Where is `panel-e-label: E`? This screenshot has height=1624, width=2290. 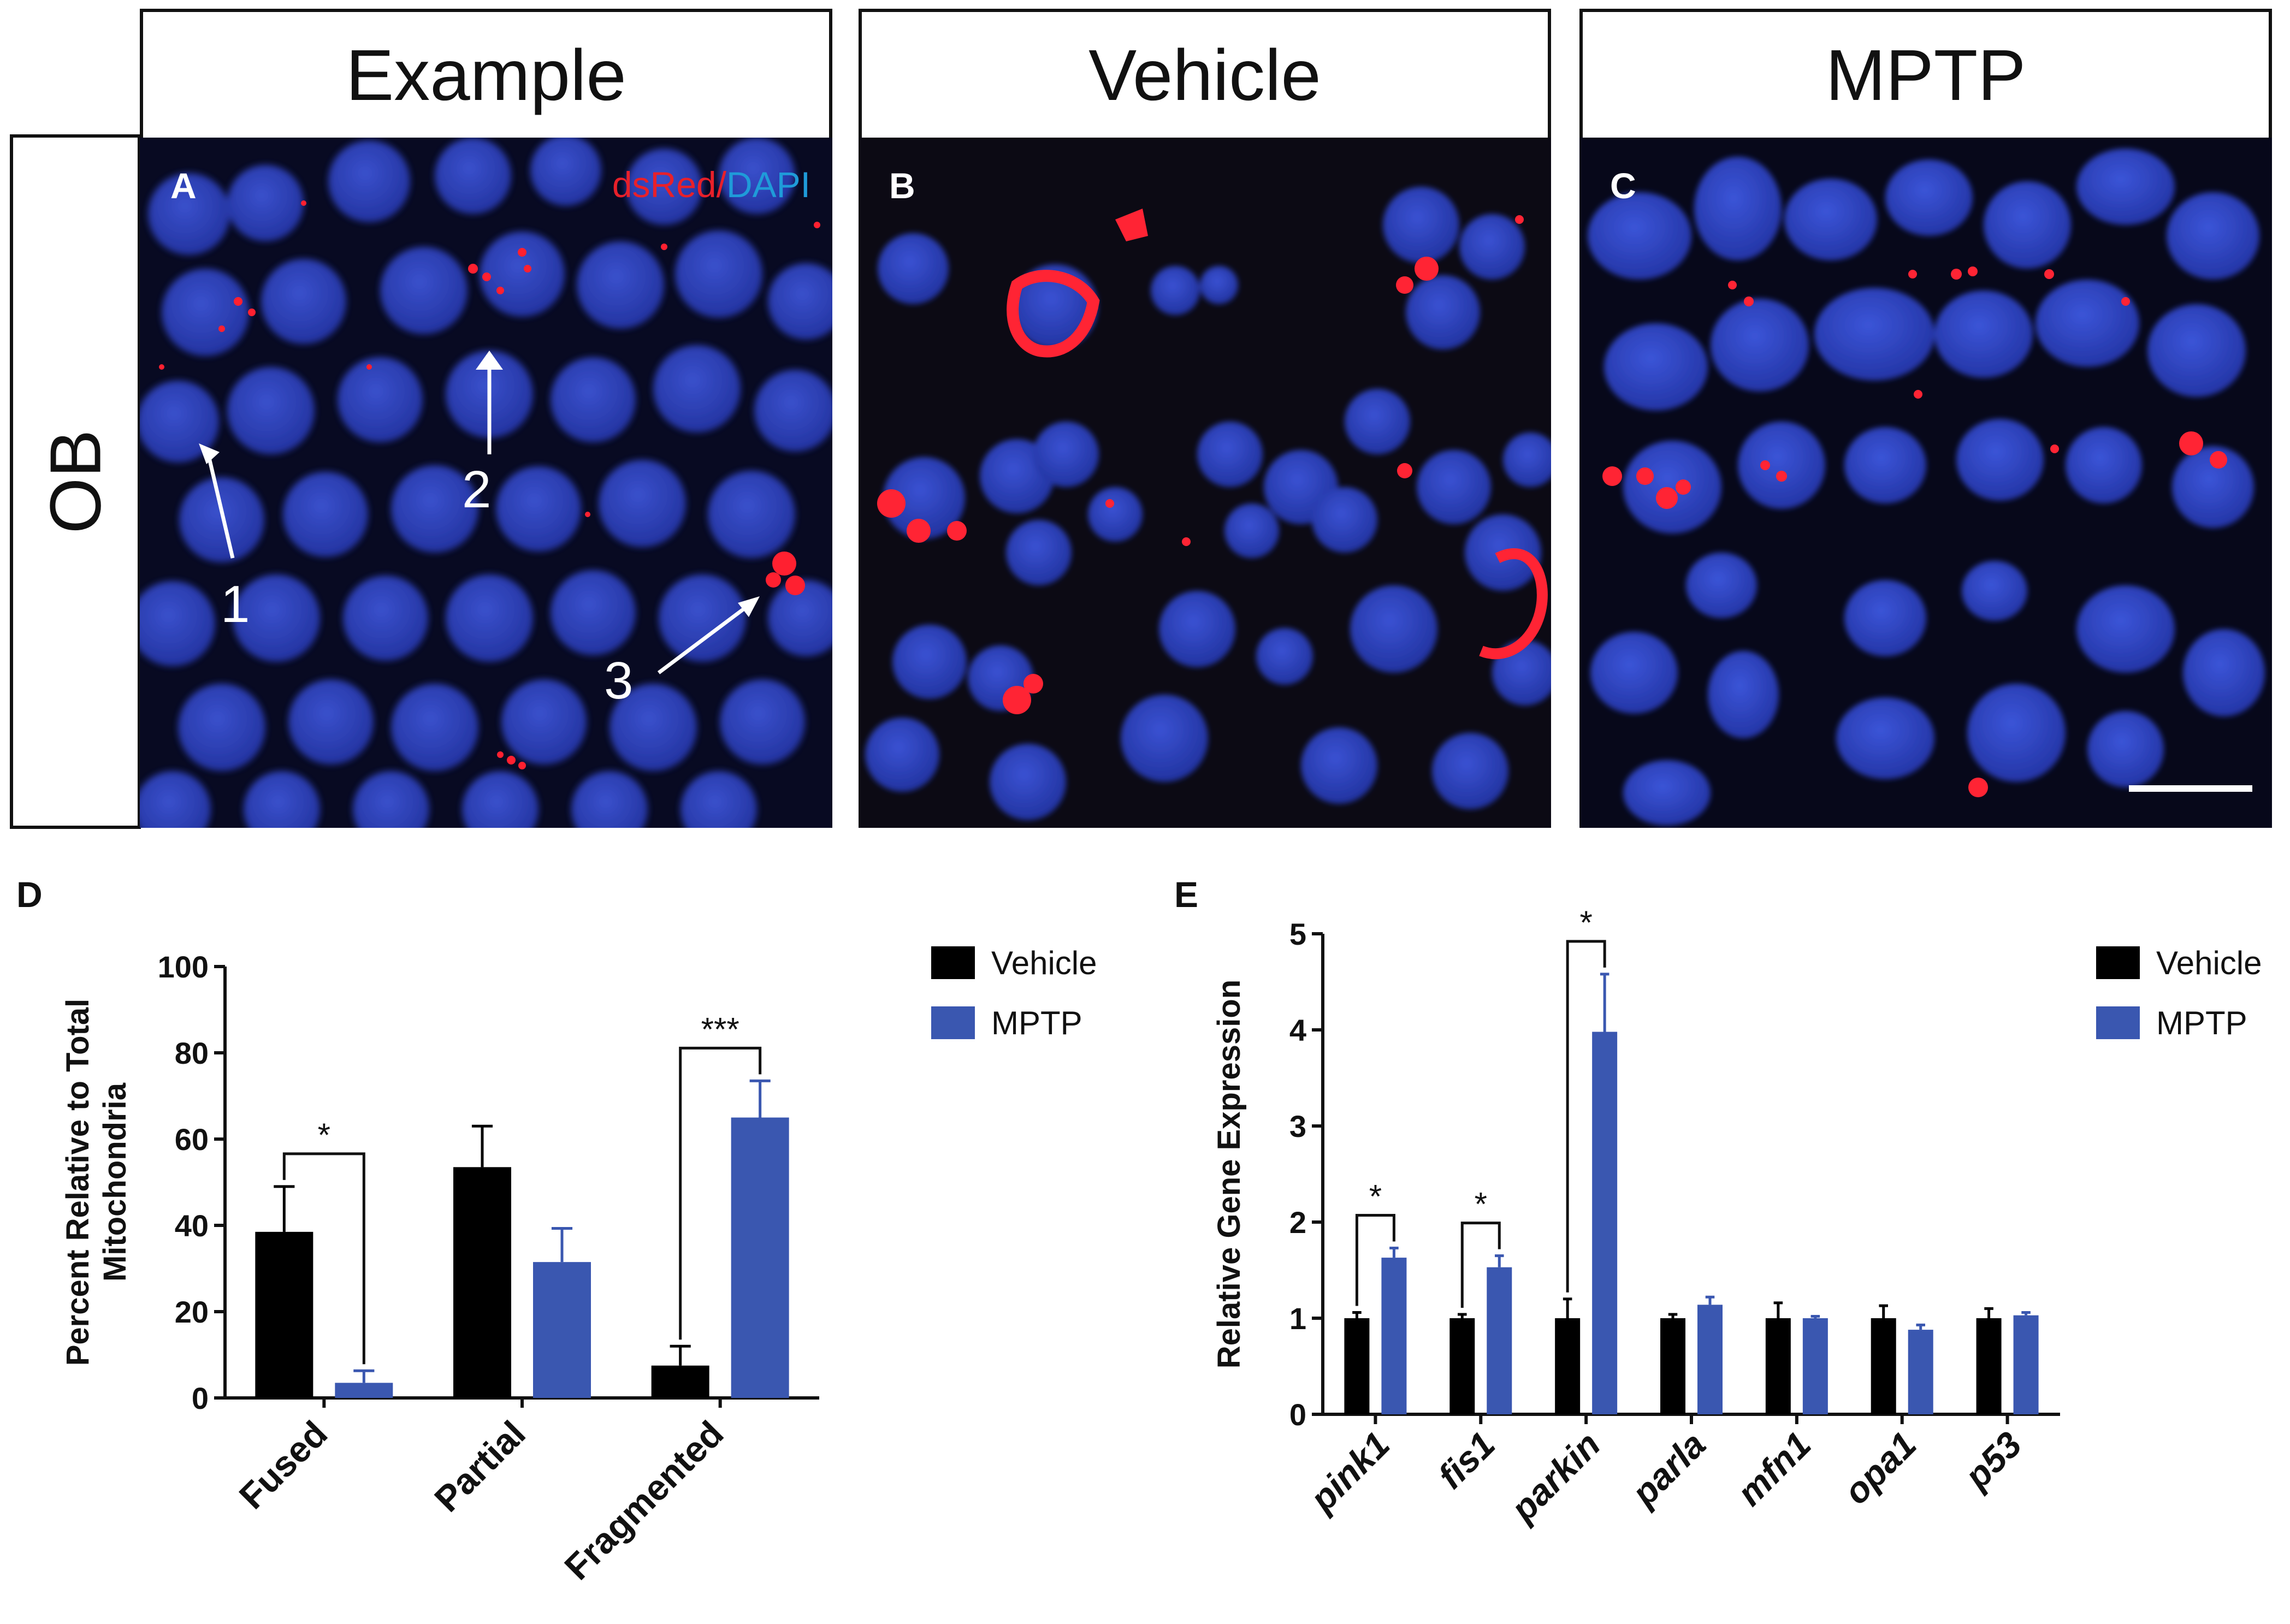
panel-e-label: E is located at coordinates (1186, 894).